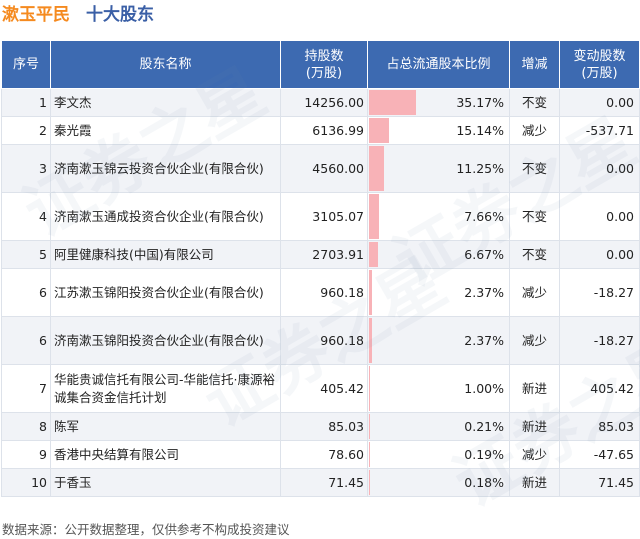  I want to click on holder-name-cell: 济南漱玉通成投资合伙企业(有限合伙), so click(165, 216).